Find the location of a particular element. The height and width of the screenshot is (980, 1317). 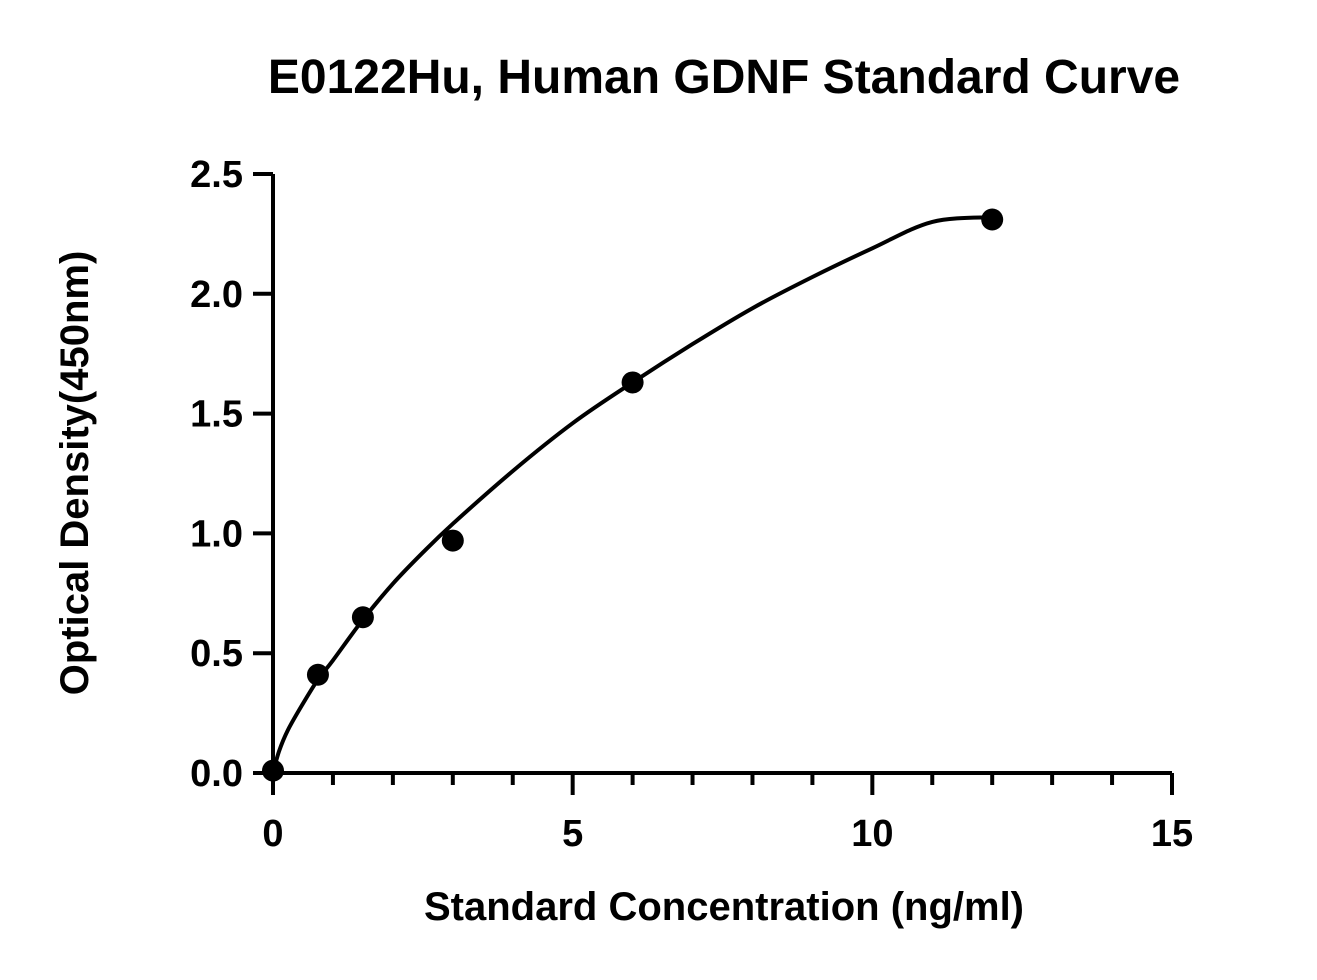

x-tick-label: 15 is located at coordinates (1172, 834).